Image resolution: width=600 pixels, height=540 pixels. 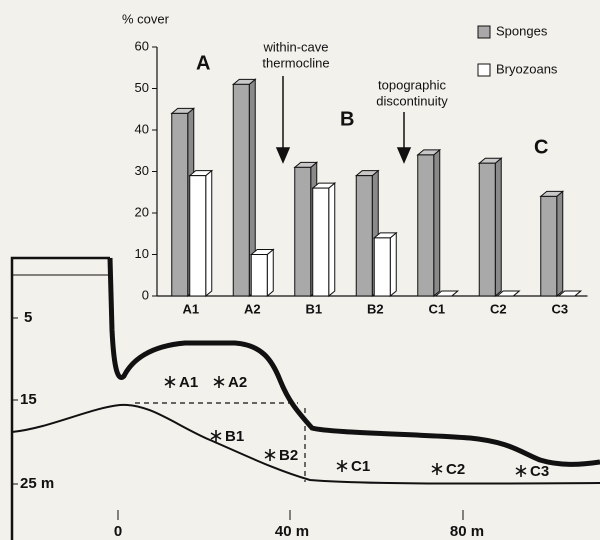 What do you see at coordinates (142, 87) in the screenshot?
I see `y-tick-label: 50` at bounding box center [142, 87].